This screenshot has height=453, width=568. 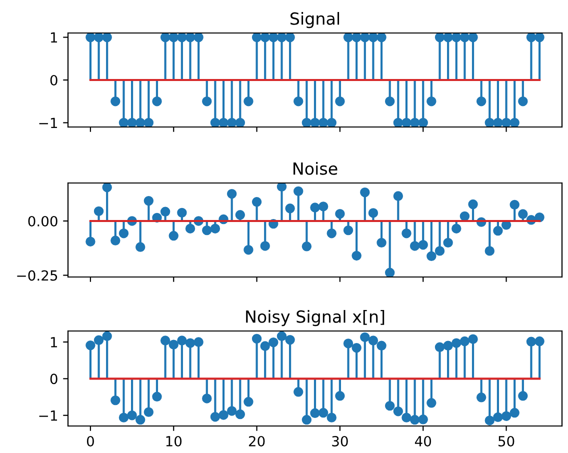 I want to click on y-tick-label: −0.25, so click(x=37, y=275).